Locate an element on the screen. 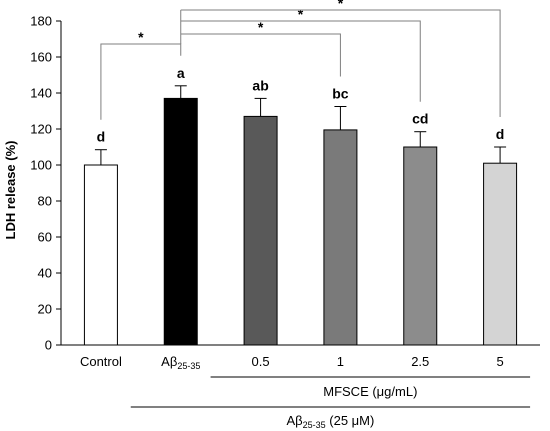  x-tick-label: 5 is located at coordinates (499, 361).